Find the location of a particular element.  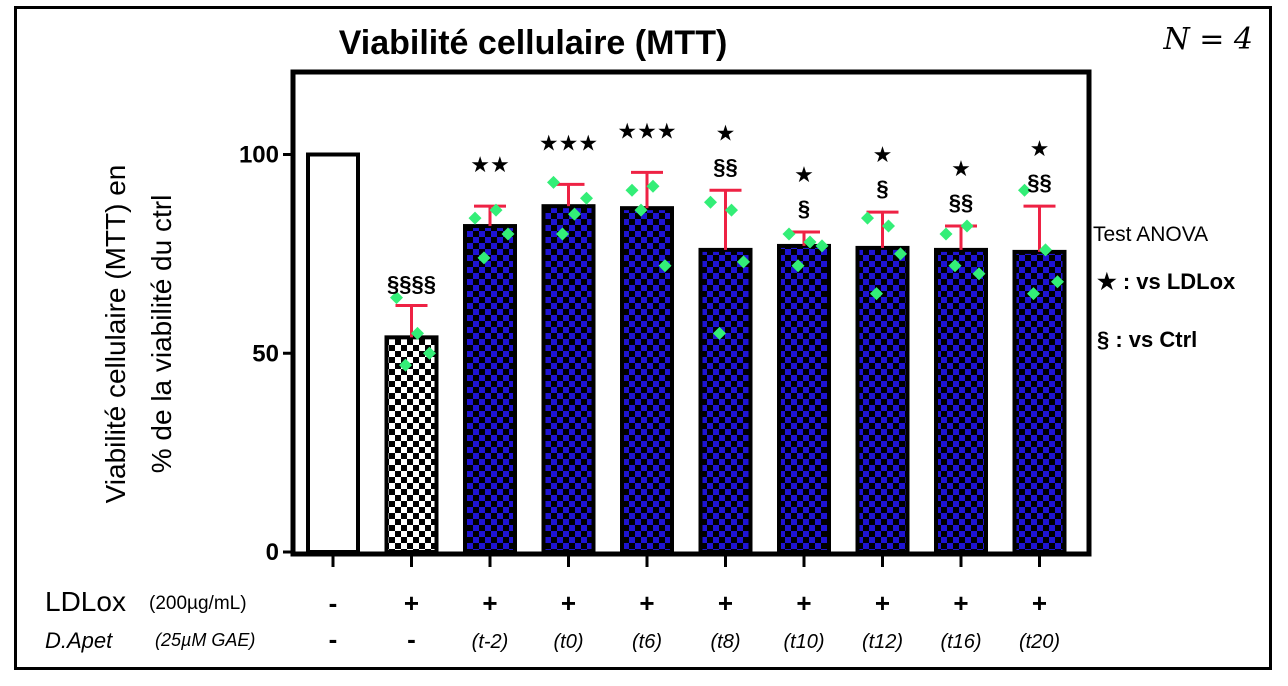

bar-t10 is located at coordinates (804, 399).